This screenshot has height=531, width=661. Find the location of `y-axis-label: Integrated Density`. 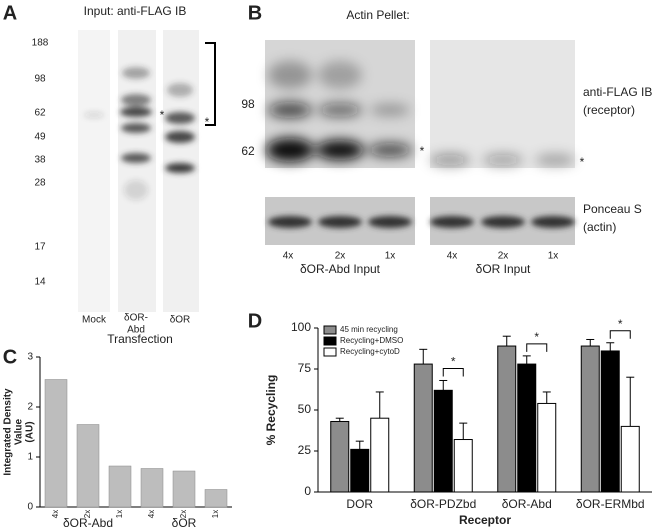

y-axis-label: Integrated Density is located at coordinates (8, 432).